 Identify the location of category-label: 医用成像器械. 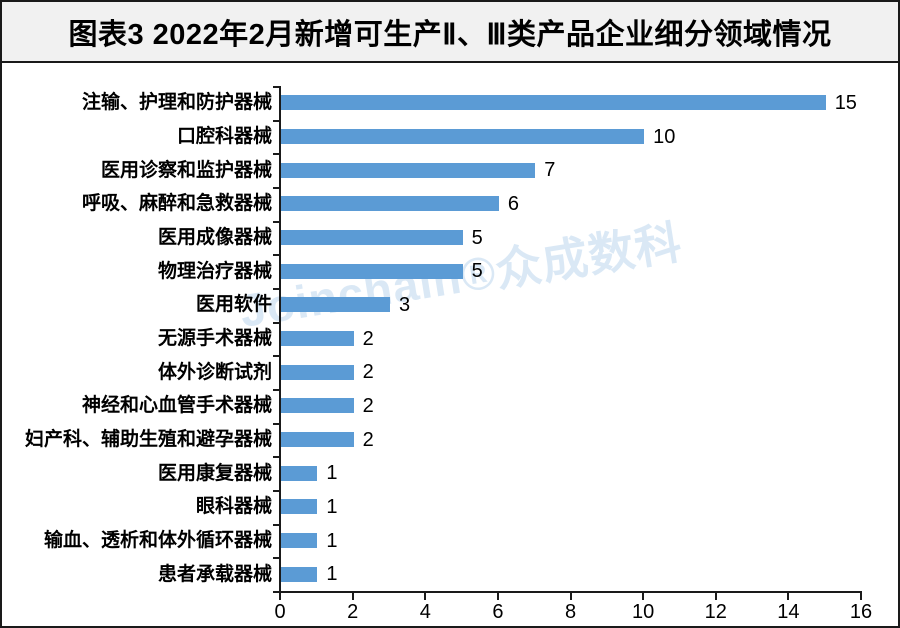
(214, 237).